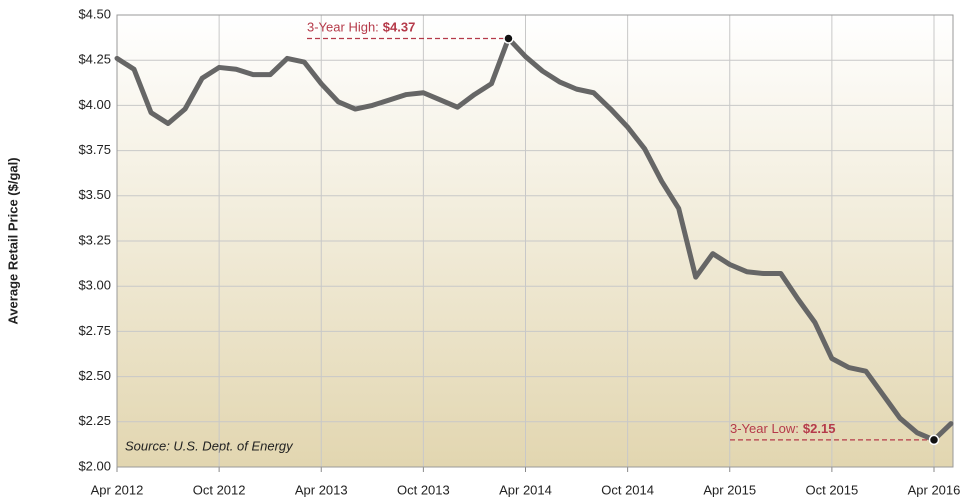 This screenshot has width=977, height=503. Describe the element at coordinates (94, 13) in the screenshot. I see `y-tick-label: $4.50` at that location.